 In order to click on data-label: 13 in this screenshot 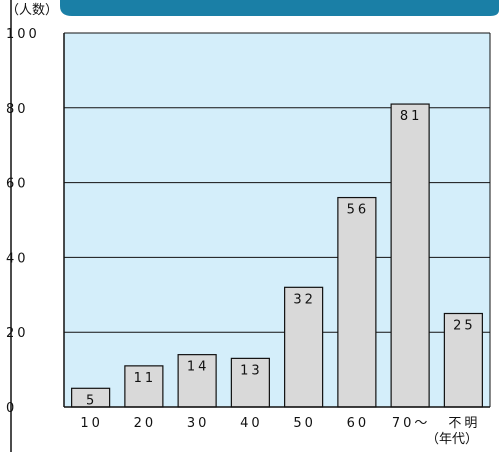, I will do `click(251, 370)`.